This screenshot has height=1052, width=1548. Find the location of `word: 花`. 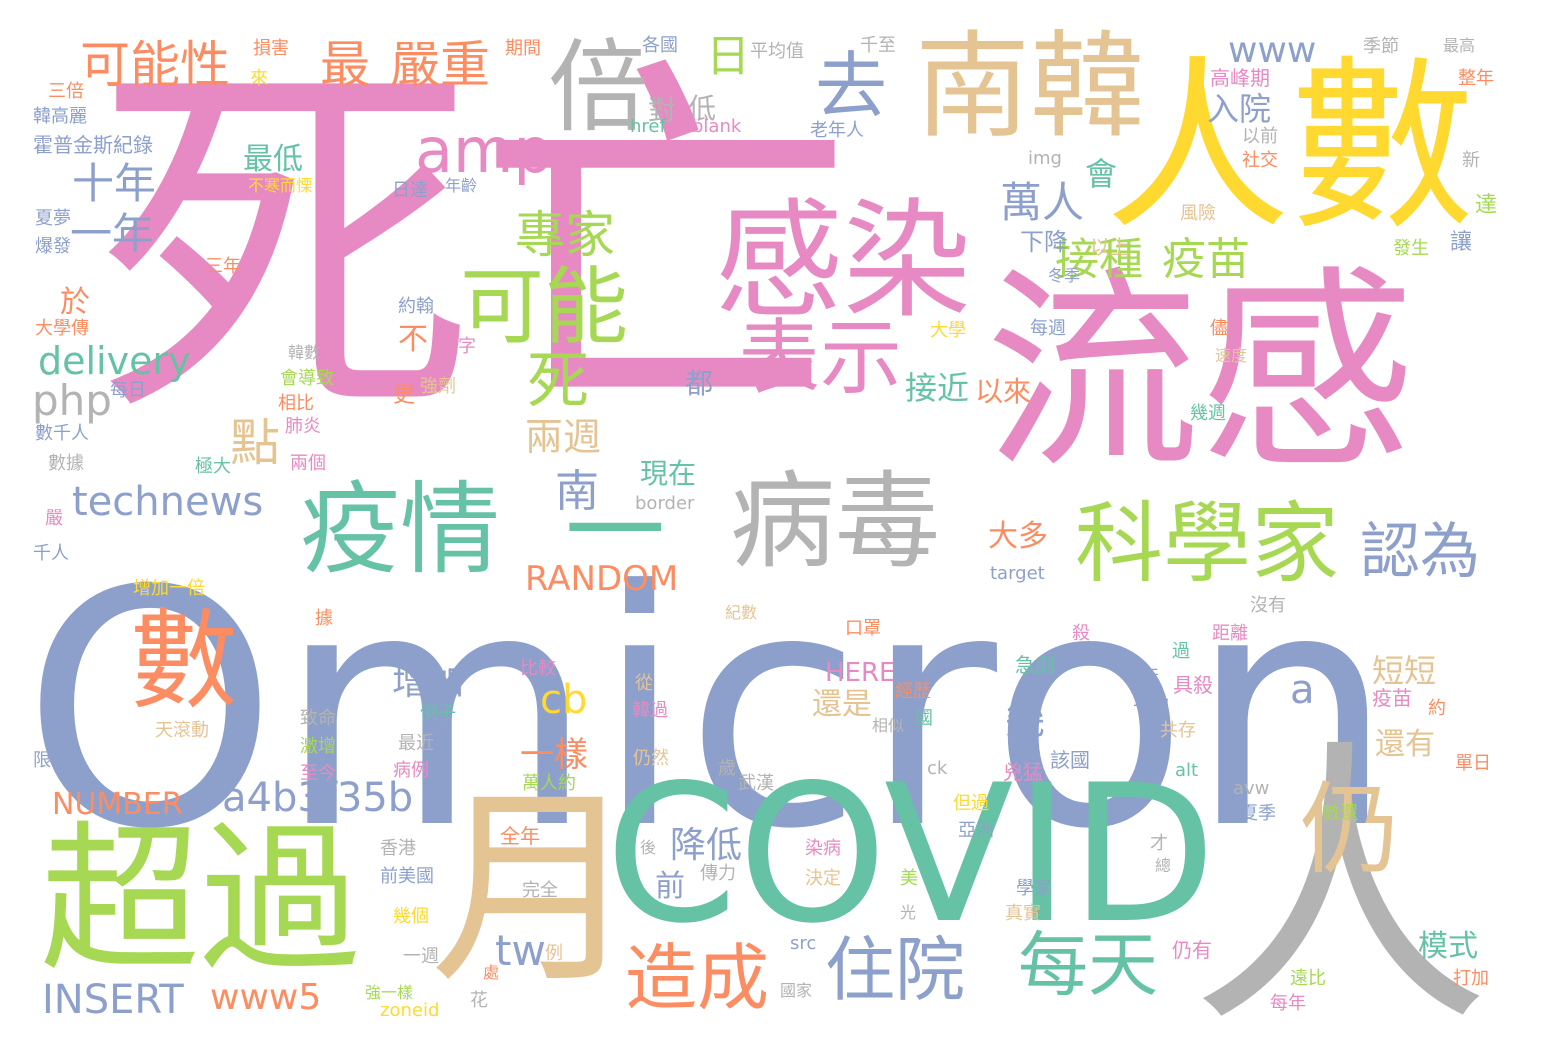

word: 花 is located at coordinates (479, 1000).